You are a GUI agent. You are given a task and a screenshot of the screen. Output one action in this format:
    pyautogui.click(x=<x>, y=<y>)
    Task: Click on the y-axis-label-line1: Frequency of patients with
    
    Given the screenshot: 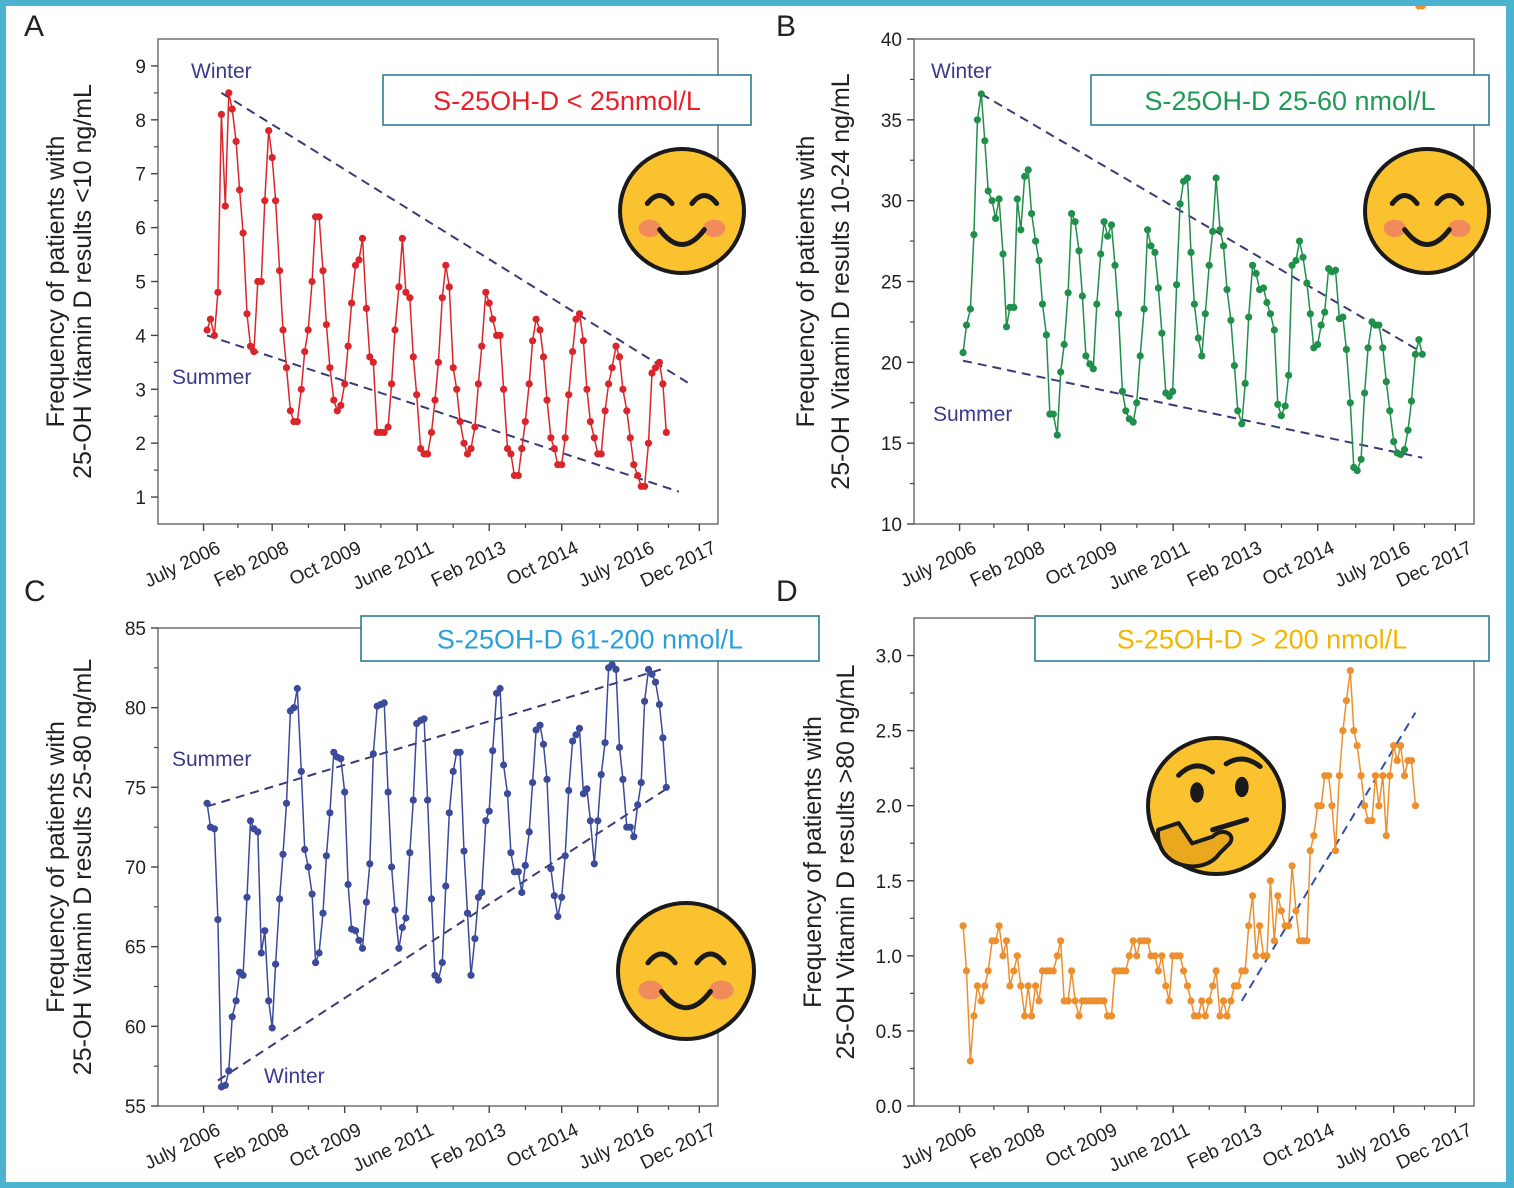 What is the action you would take?
    pyautogui.click(x=806, y=282)
    